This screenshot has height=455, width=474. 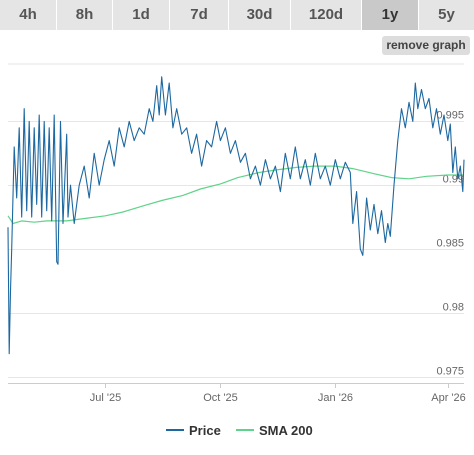 What do you see at coordinates (453, 308) in the screenshot?
I see `y-tick-label: 0.98` at bounding box center [453, 308].